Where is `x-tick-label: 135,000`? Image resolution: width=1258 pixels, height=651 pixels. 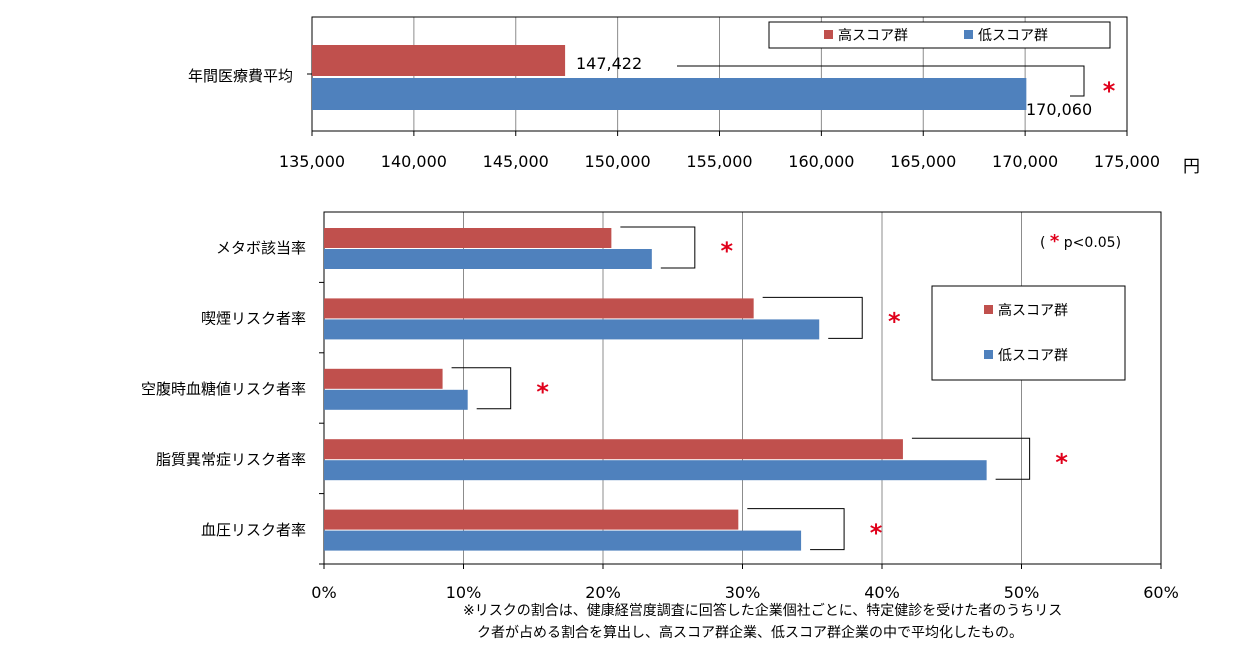
x-tick-label: 135,000 is located at coordinates (312, 161).